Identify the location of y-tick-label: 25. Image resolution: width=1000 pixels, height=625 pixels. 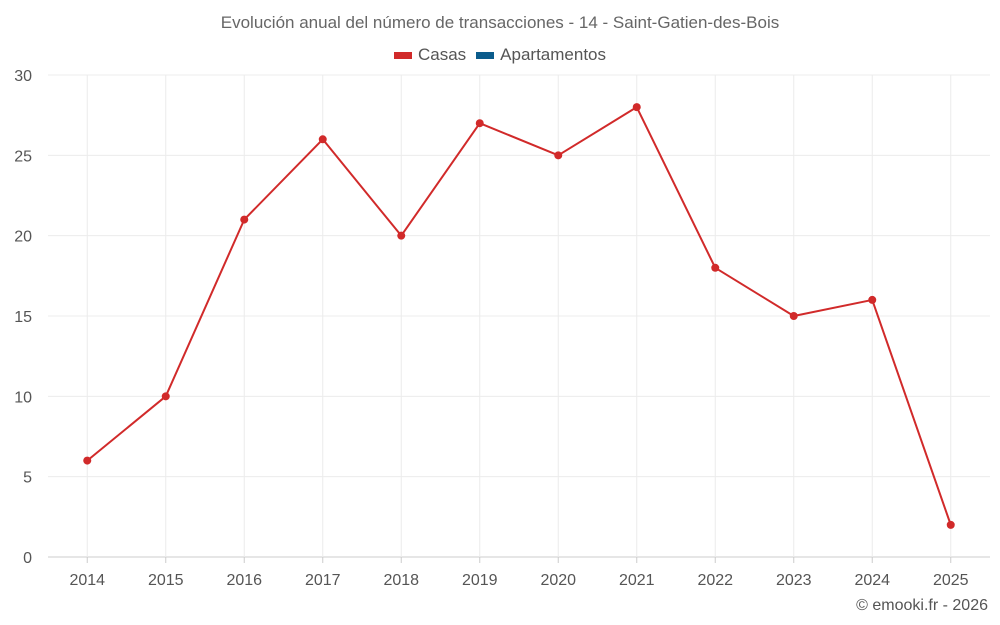
(23, 156).